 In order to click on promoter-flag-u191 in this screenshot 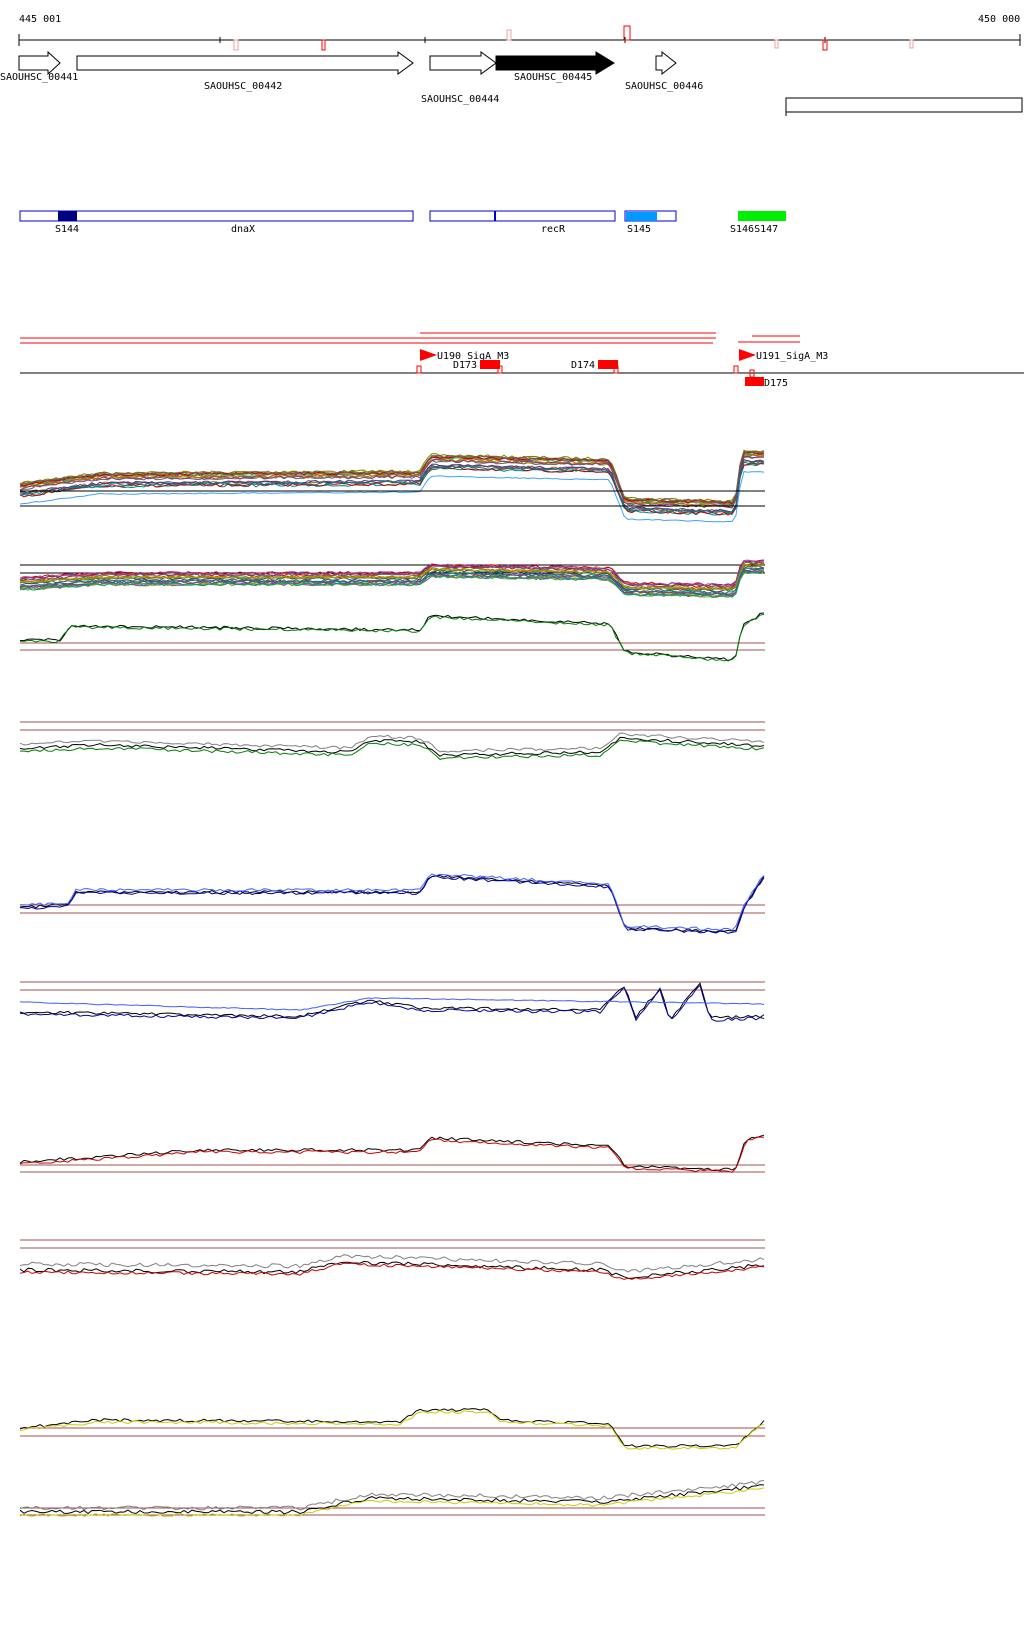, I will do `click(747, 361)`.